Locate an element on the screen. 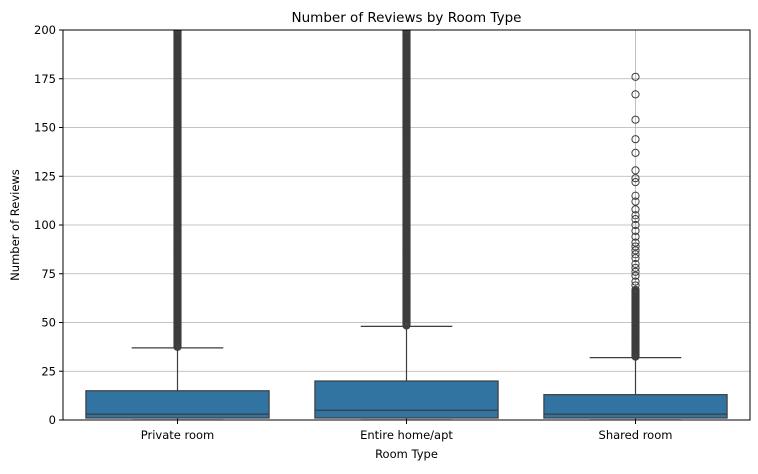 This screenshot has height=474, width=758. x-tick-label: Entire home/apt is located at coordinates (406, 435).